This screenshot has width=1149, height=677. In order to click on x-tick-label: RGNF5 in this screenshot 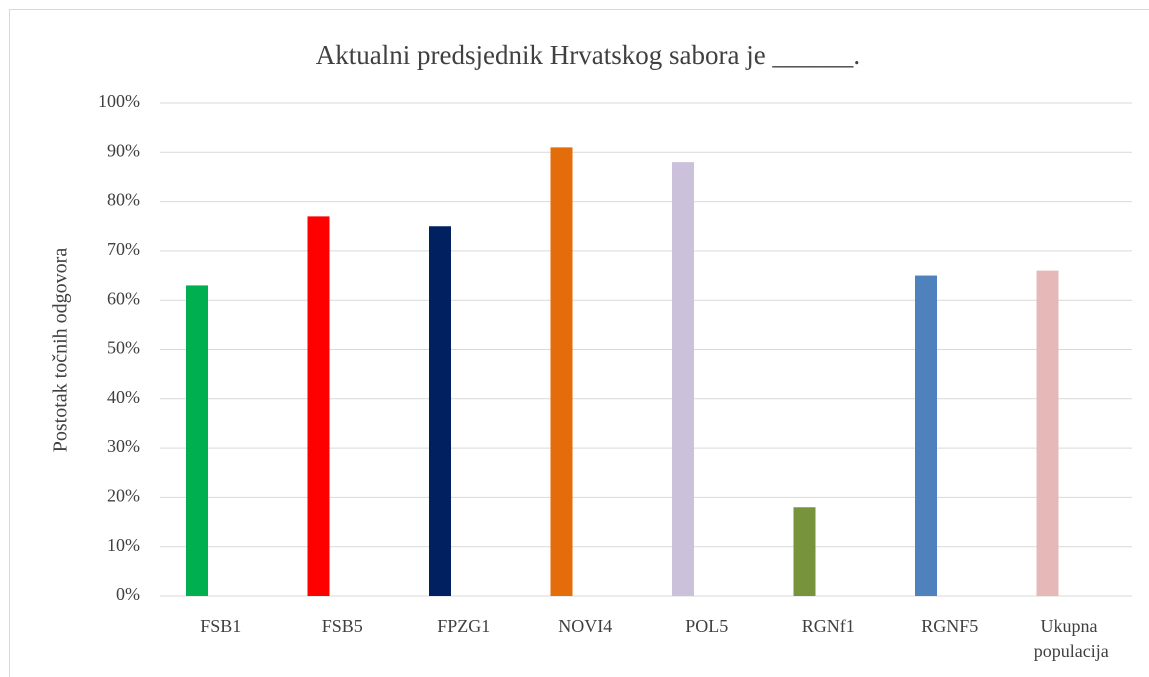, I will do `click(949, 626)`.